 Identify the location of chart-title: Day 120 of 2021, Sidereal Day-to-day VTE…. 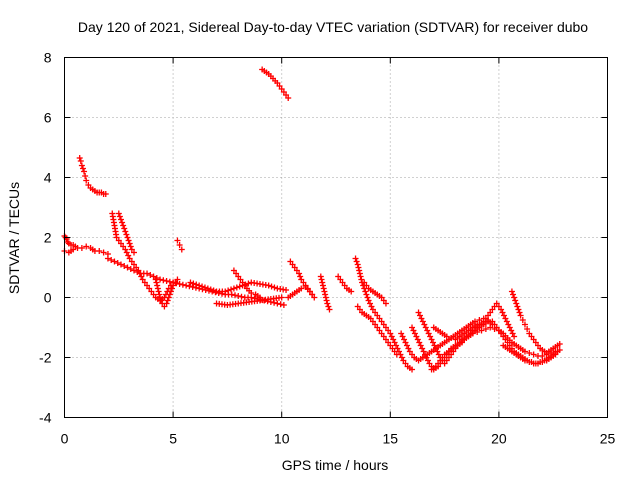
(333, 27).